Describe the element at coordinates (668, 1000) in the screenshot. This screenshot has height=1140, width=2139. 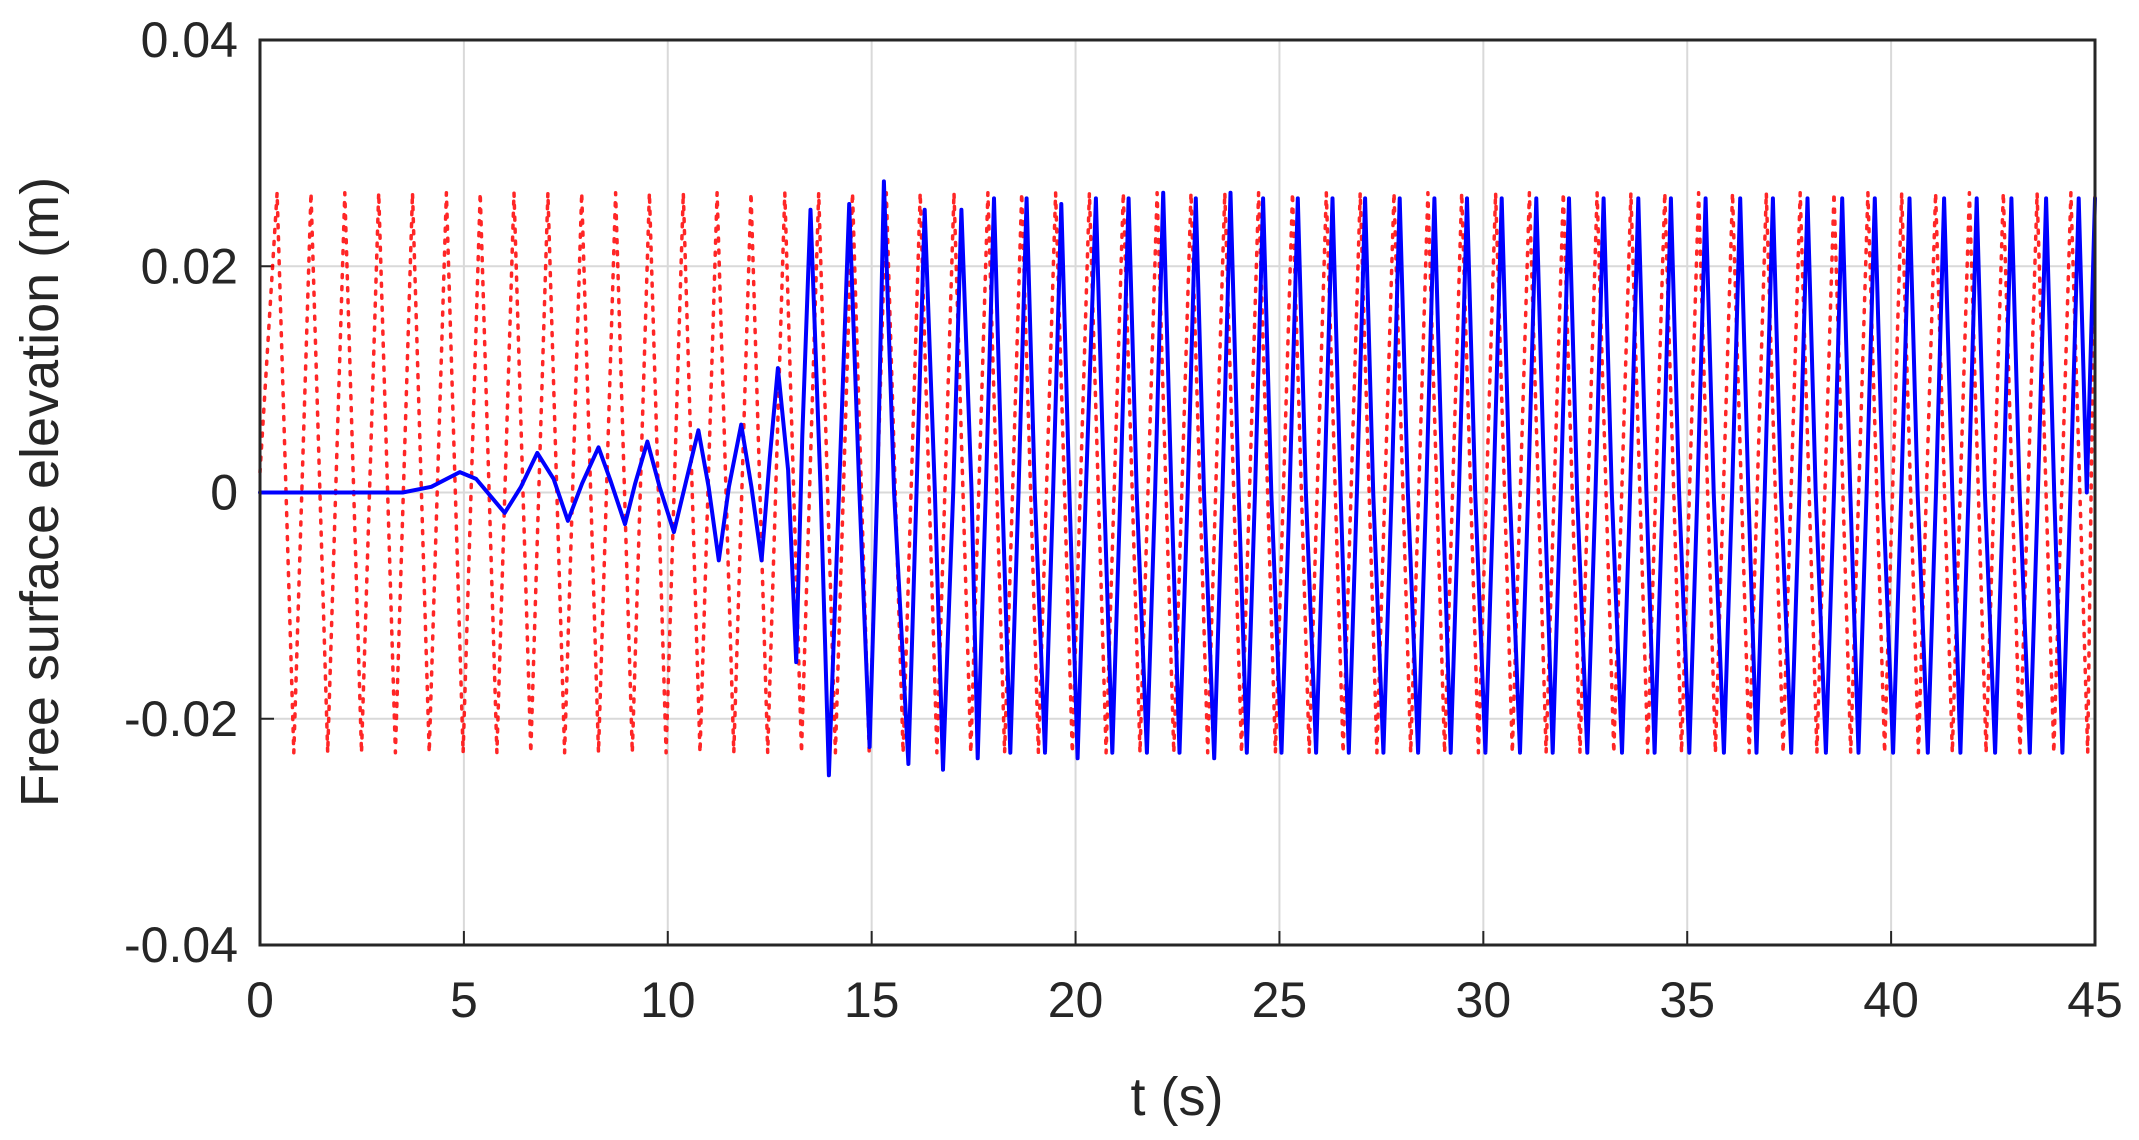
I see `x-tick-label: 10` at that location.